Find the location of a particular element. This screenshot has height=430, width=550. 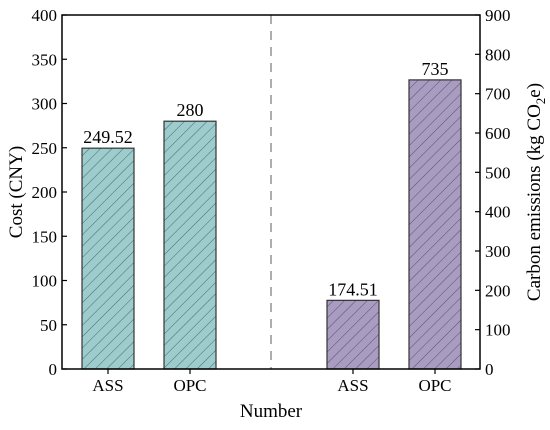

right-tick-label: 0 is located at coordinates (489, 369).